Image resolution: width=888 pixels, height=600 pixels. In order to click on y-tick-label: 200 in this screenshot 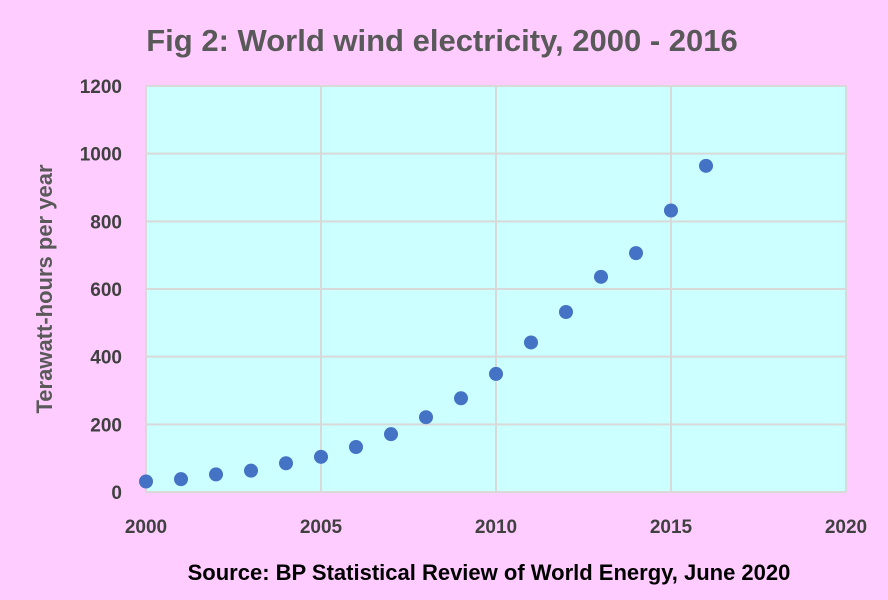, I will do `click(106, 425)`.